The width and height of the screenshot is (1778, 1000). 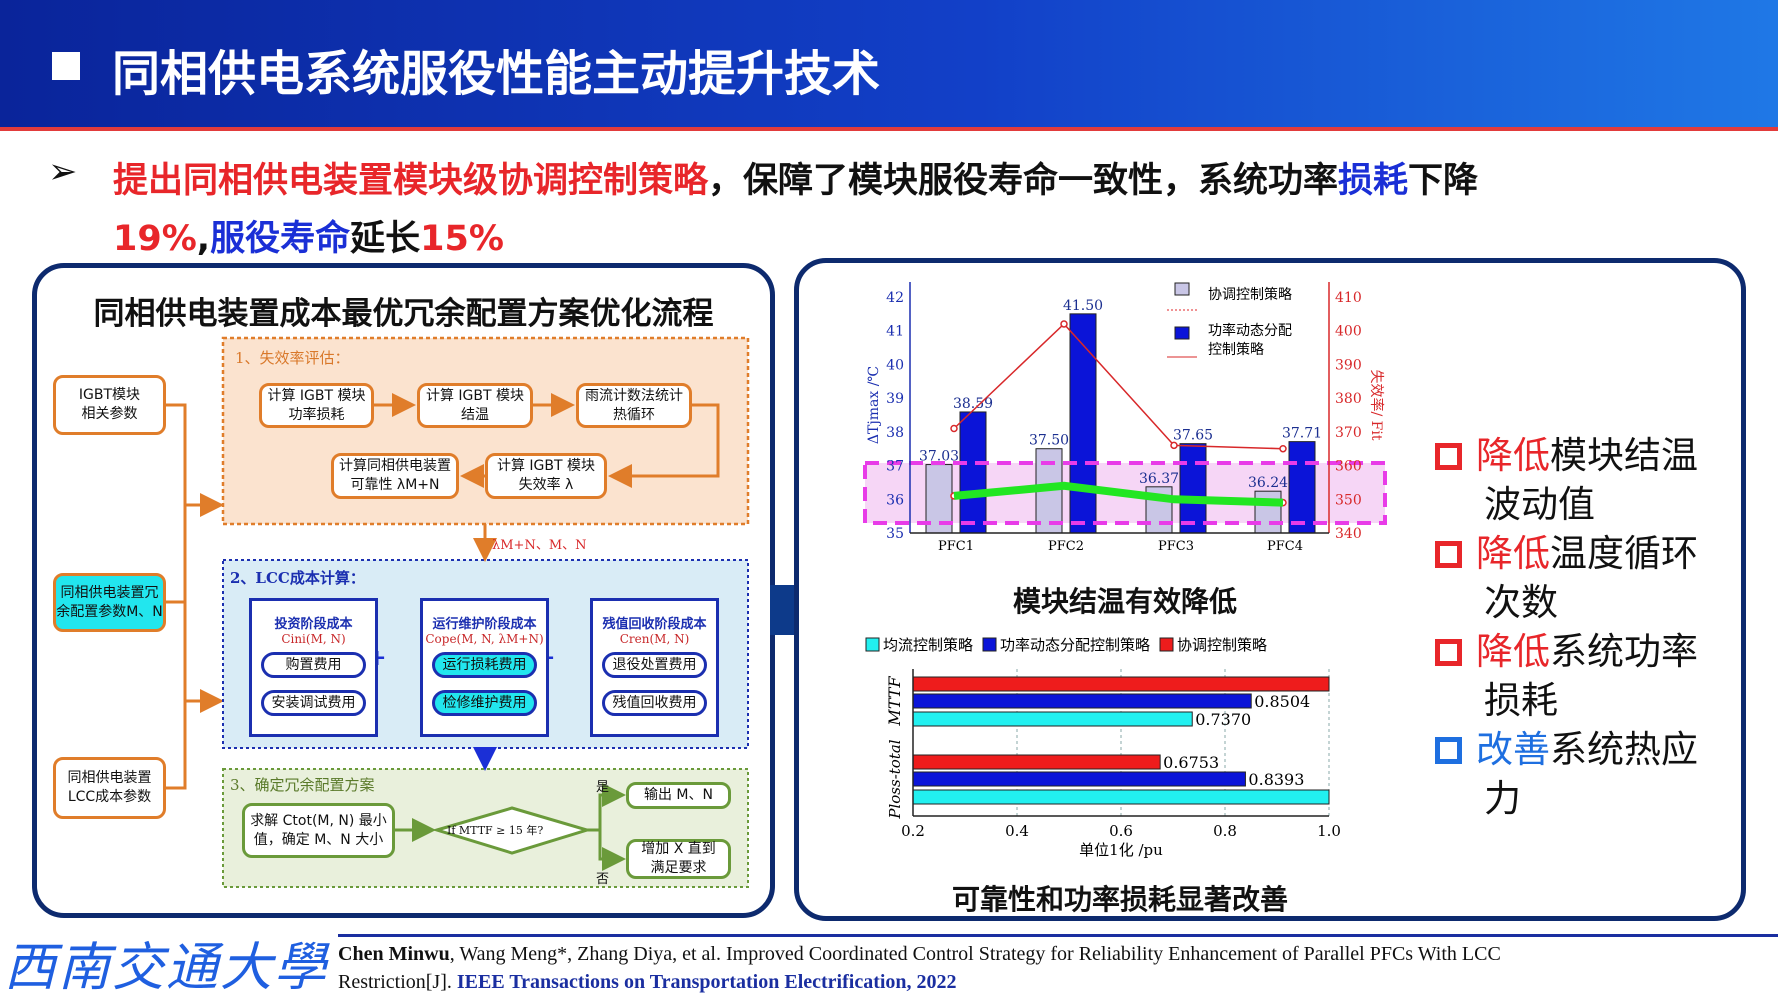 I want to click on y-tick-label: 40, so click(x=895, y=365).